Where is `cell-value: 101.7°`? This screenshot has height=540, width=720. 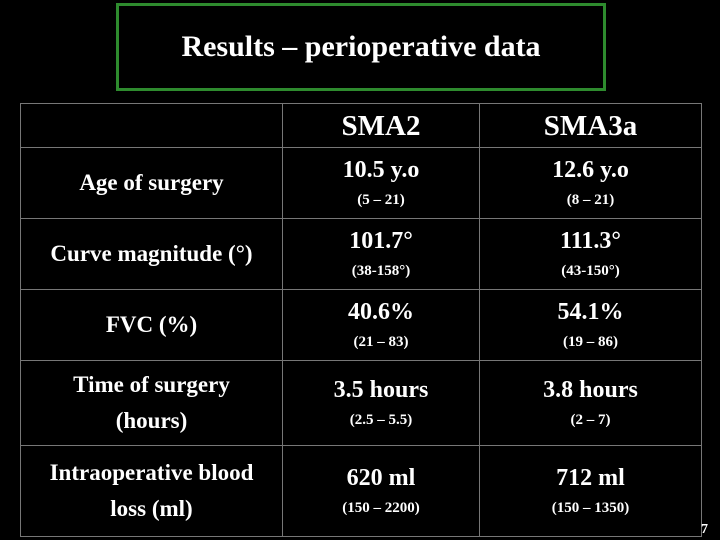
cell-value: 101.7° is located at coordinates (381, 241).